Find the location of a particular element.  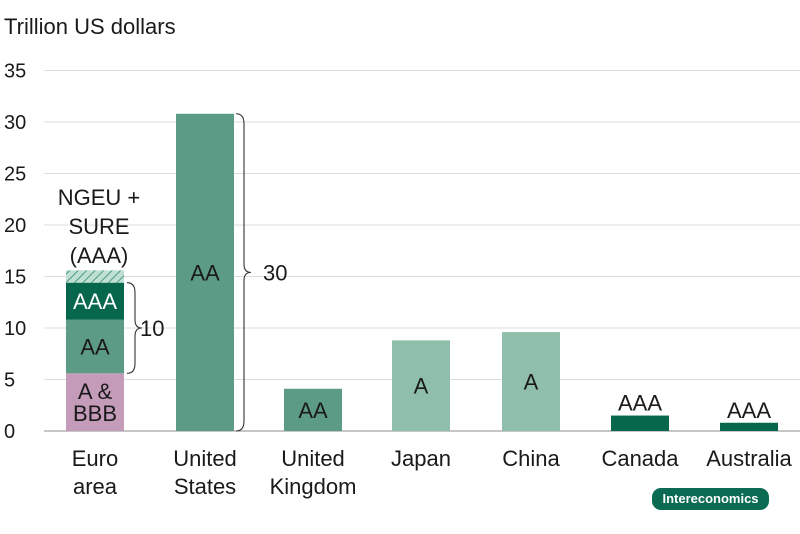

y-tick-label: 5 is located at coordinates (9, 381).